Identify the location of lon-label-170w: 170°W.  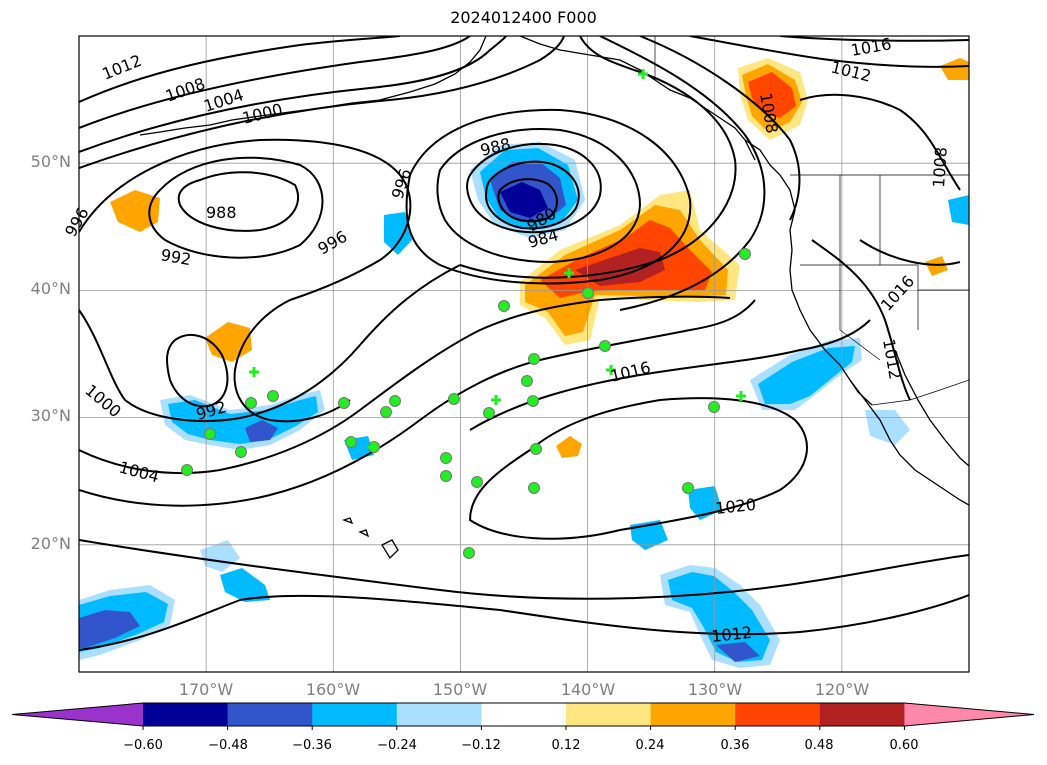
(206, 689).